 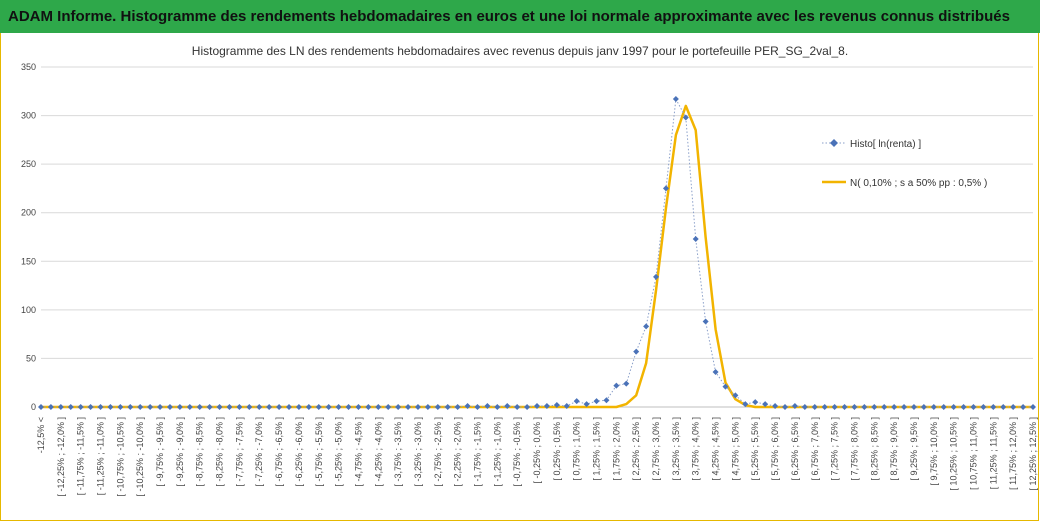 I want to click on x-tick-label: [ -5,75% ; -5,5% ], so click(x=319, y=452).